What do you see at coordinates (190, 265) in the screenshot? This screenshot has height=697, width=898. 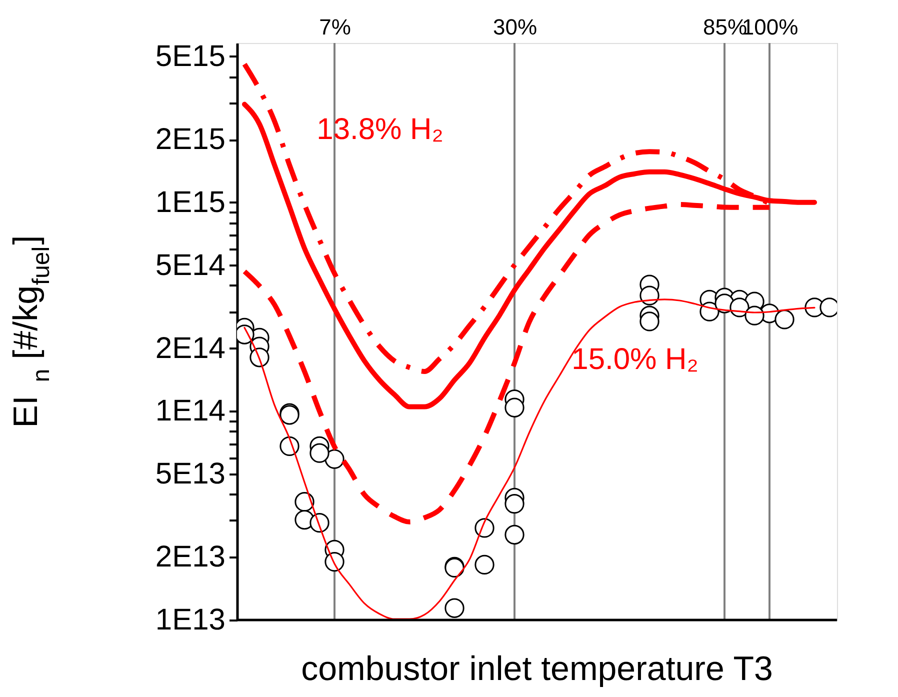 I see `y-tick-label: 5E14` at bounding box center [190, 265].